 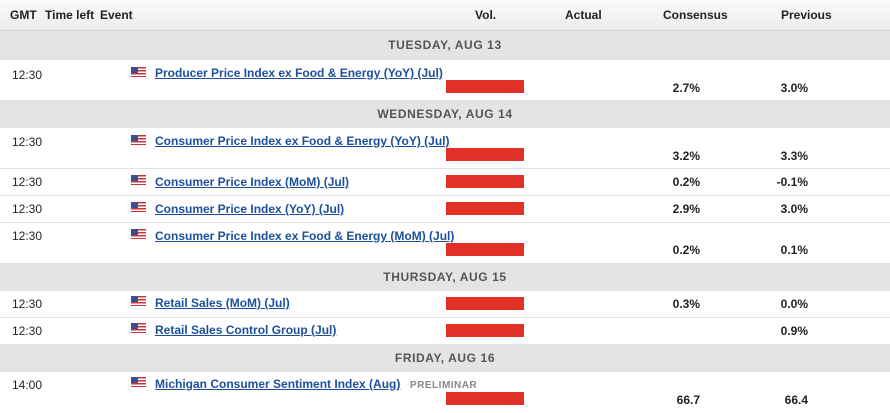 I want to click on event-time: 14:00, so click(x=27, y=385).